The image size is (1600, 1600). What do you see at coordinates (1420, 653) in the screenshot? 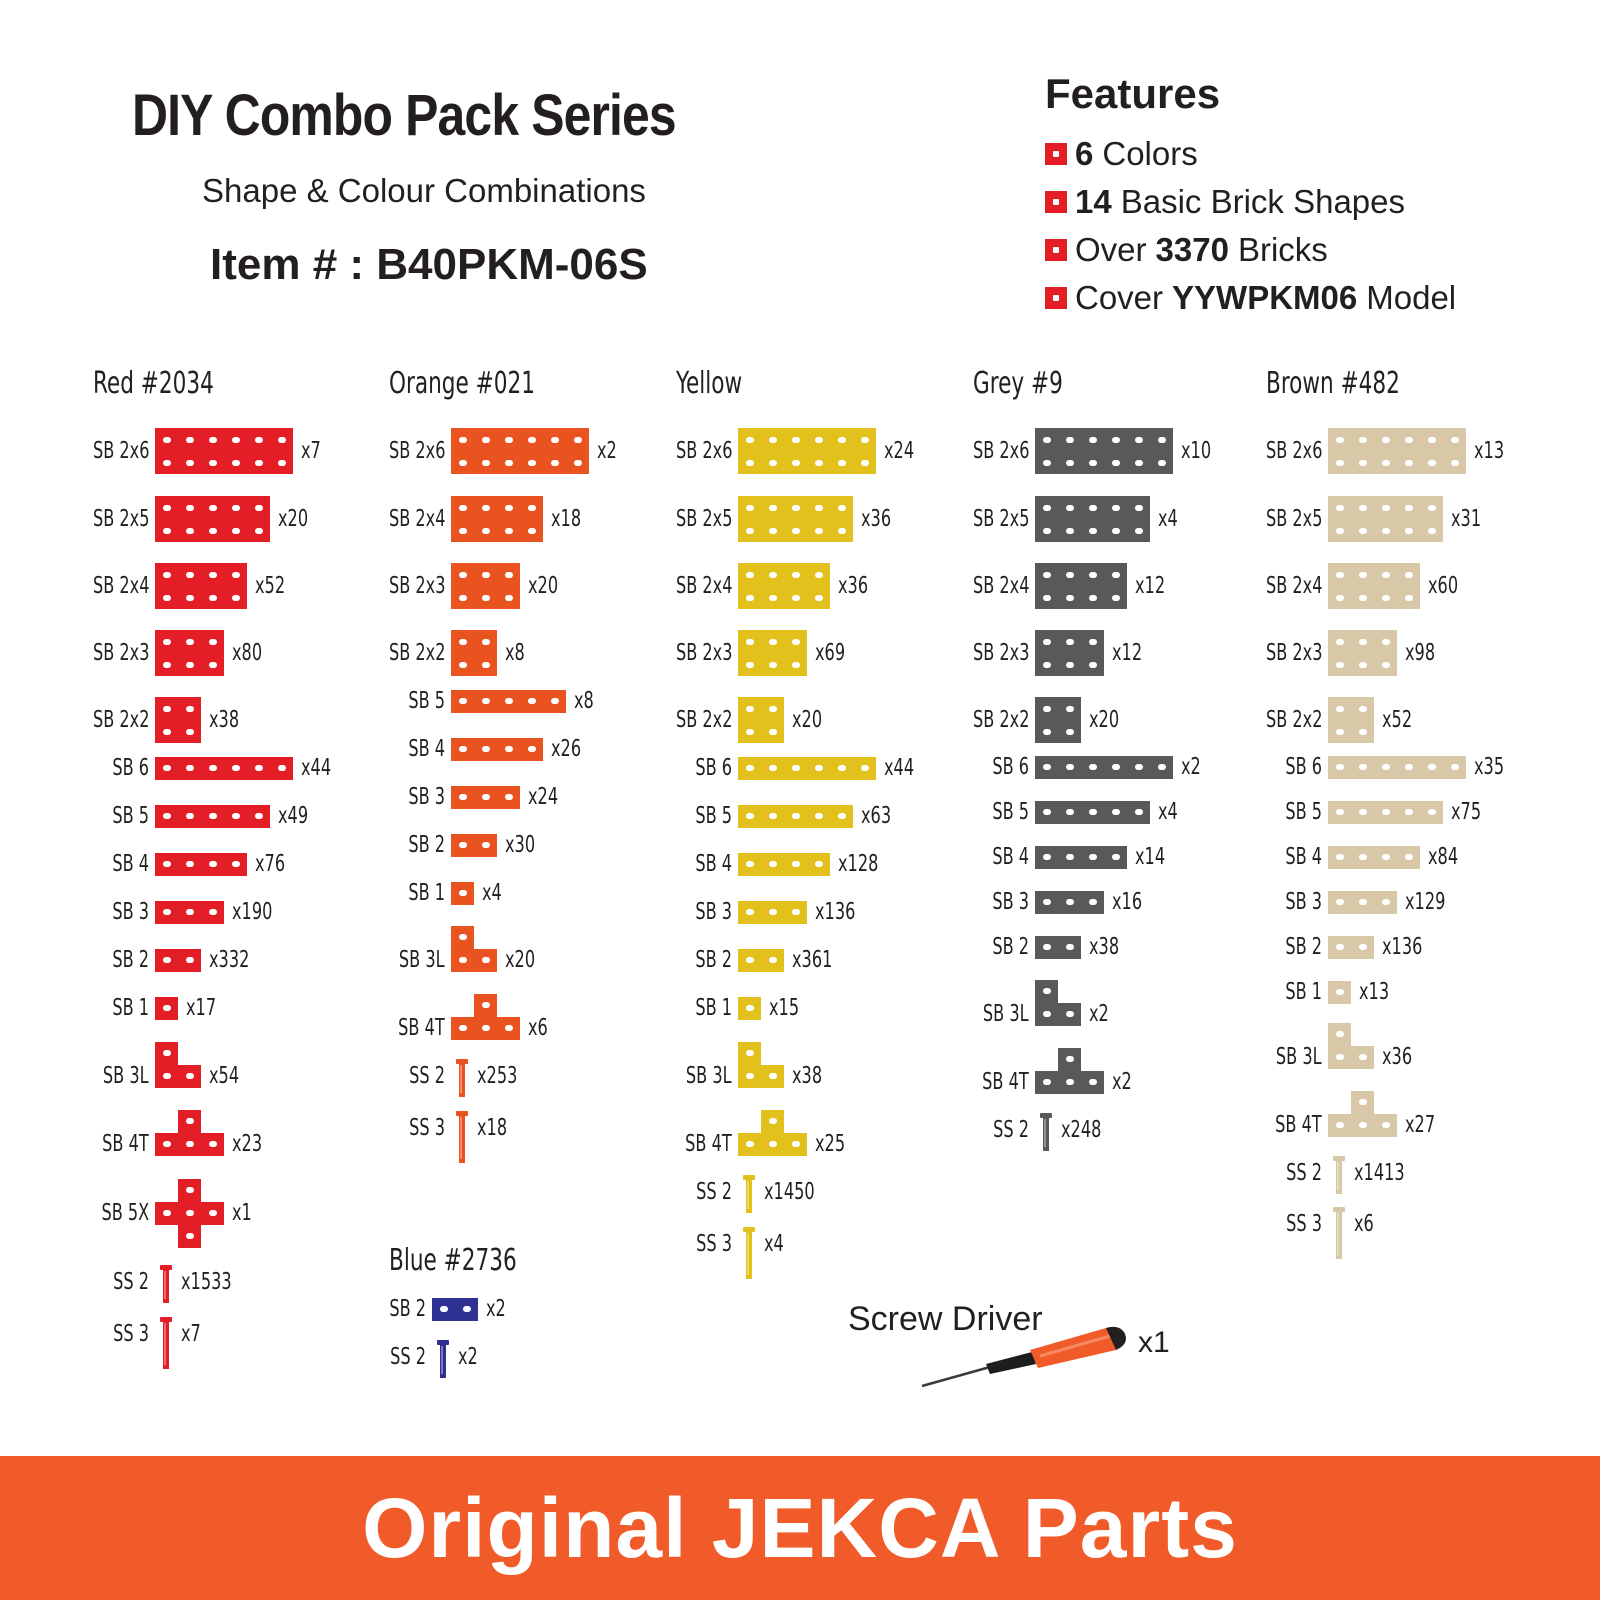
I see `part-qty: x98` at bounding box center [1420, 653].